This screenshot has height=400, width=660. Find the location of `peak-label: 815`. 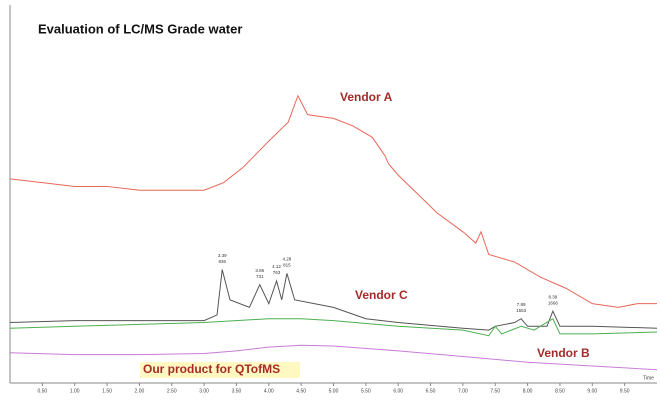

peak-label: 815 is located at coordinates (287, 265).